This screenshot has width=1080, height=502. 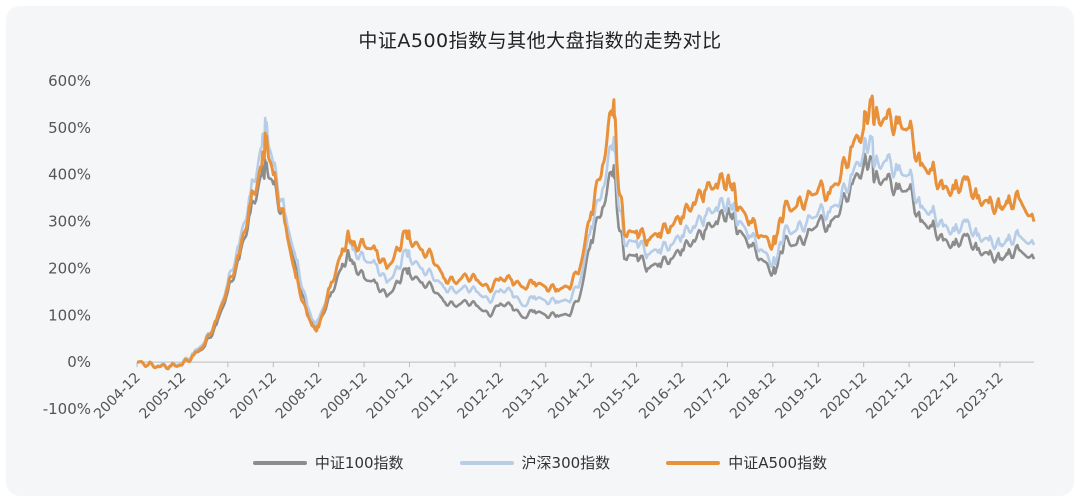 What do you see at coordinates (435, 396) in the screenshot?
I see `x-tick-label: 2011-12` at bounding box center [435, 396].